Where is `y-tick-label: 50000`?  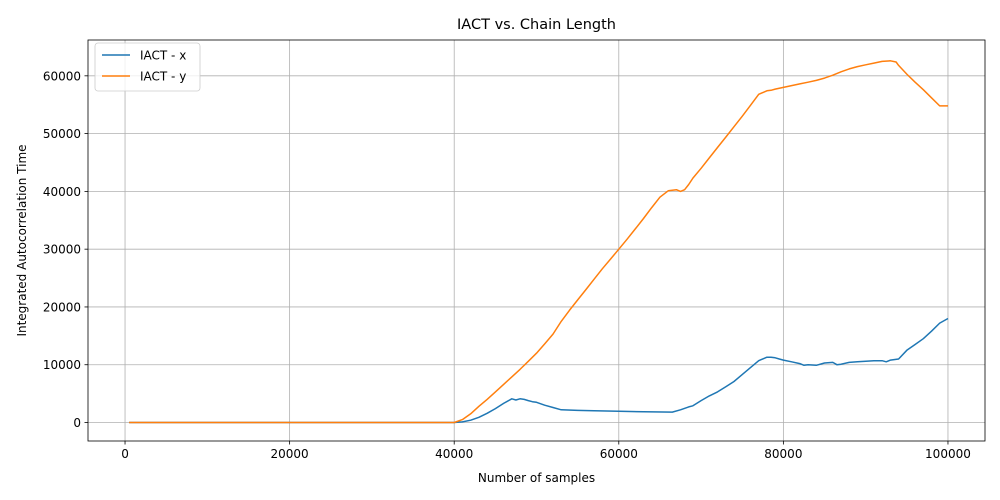
y-tick-label: 50000 is located at coordinates (62, 134).